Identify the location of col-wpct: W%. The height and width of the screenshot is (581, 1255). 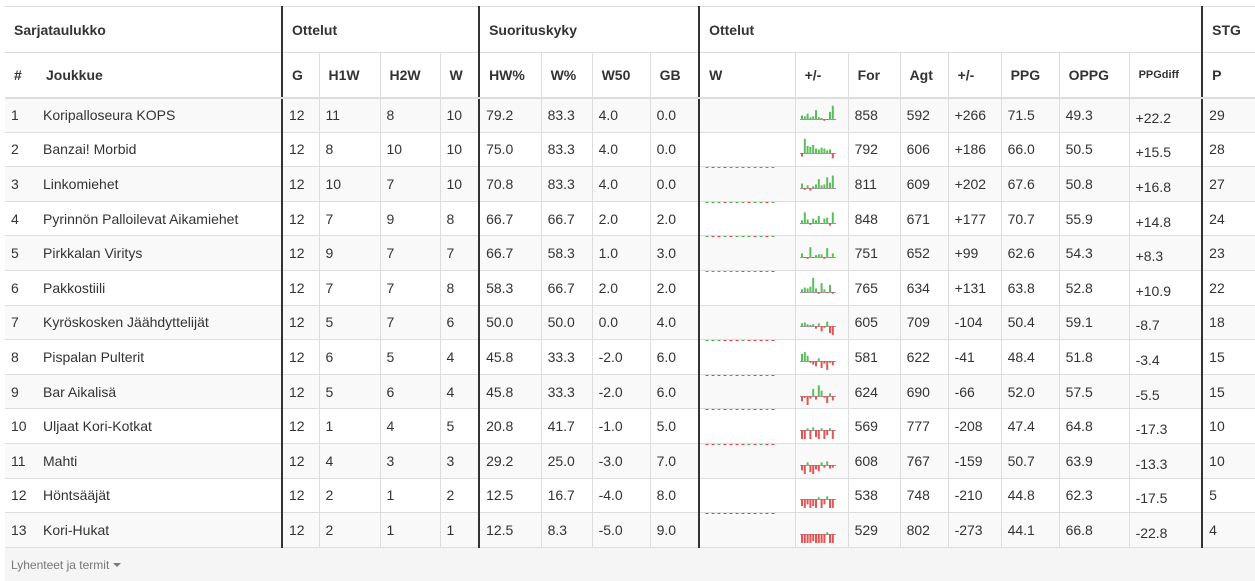
(566, 75).